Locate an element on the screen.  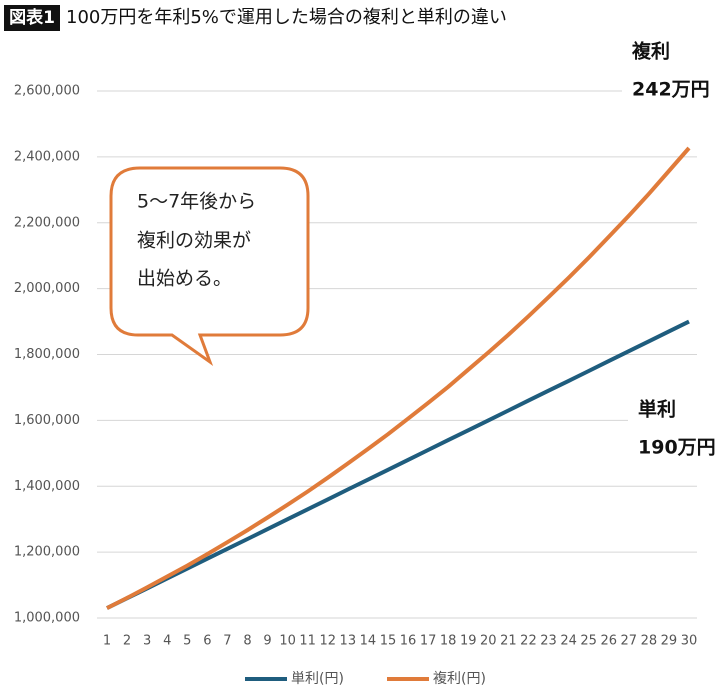
x-tick-label: 7 is located at coordinates (227, 641).